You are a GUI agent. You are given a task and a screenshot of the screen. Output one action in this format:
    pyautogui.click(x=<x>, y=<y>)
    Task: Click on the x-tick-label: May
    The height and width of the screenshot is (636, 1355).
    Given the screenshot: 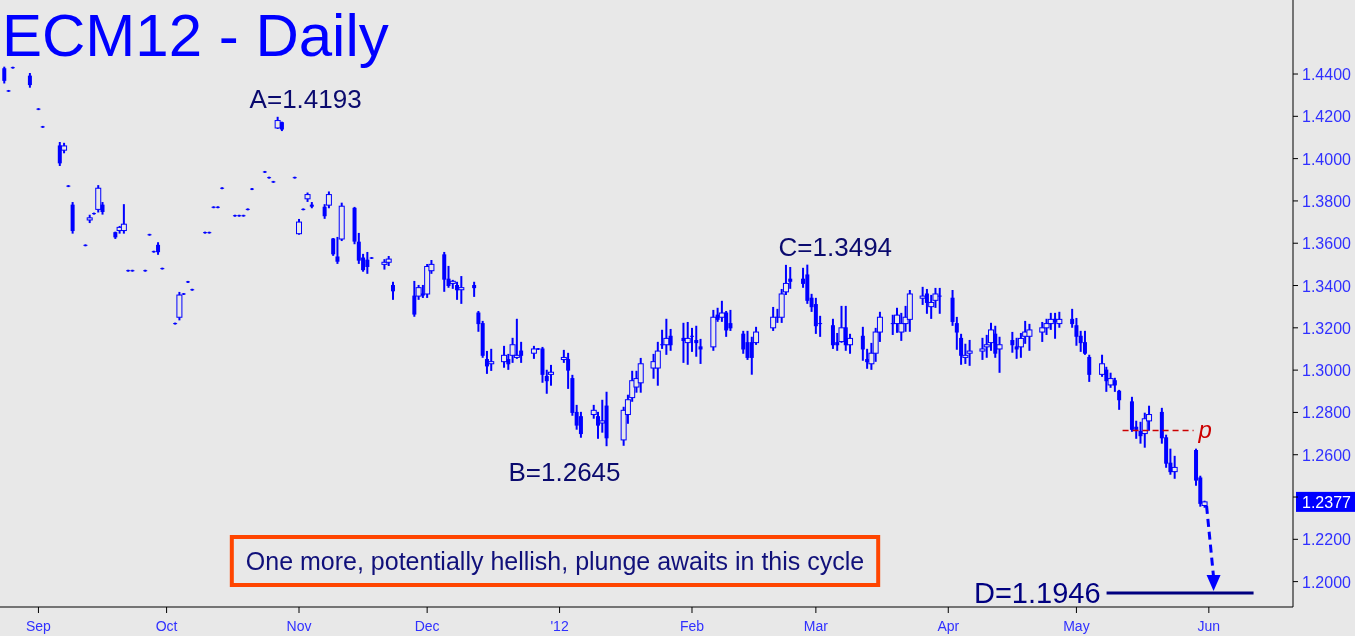 What is the action you would take?
    pyautogui.click(x=1076, y=626)
    